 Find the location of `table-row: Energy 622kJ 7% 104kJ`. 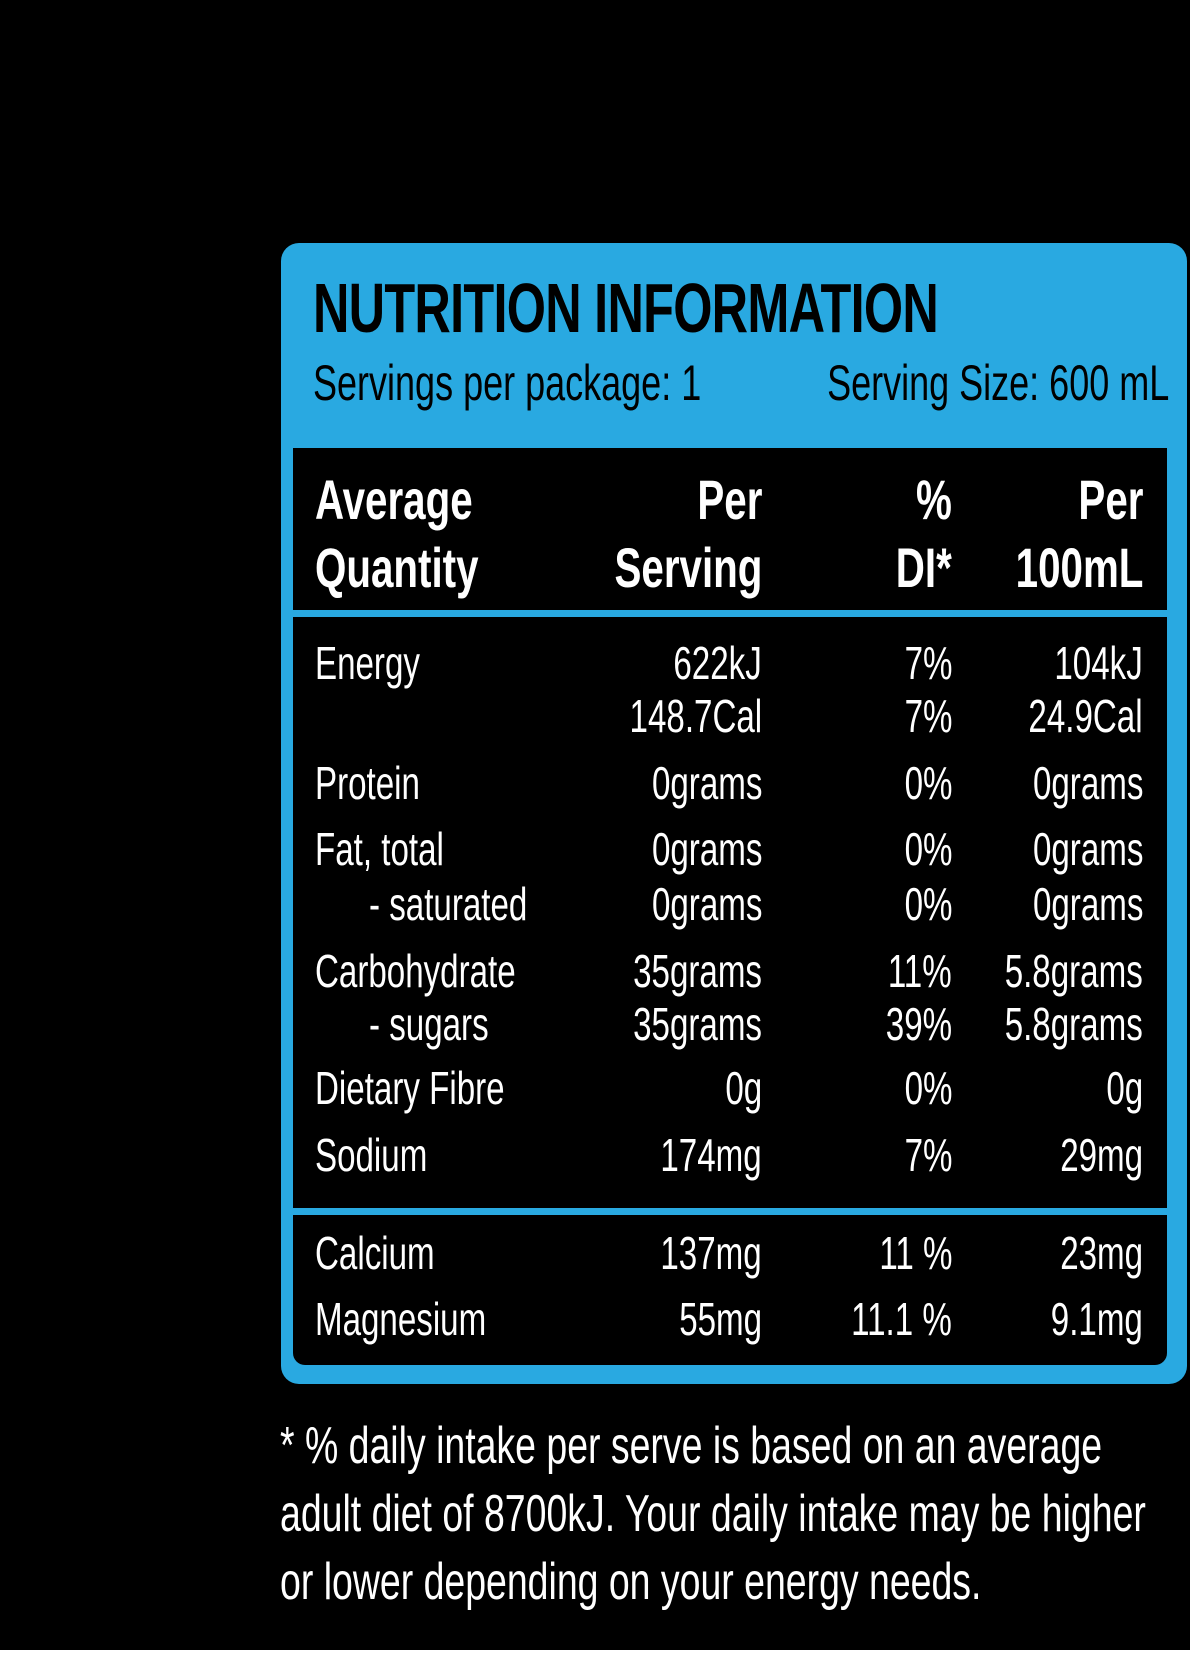

table-row: Energy 622kJ 7% 104kJ is located at coordinates (730, 668).